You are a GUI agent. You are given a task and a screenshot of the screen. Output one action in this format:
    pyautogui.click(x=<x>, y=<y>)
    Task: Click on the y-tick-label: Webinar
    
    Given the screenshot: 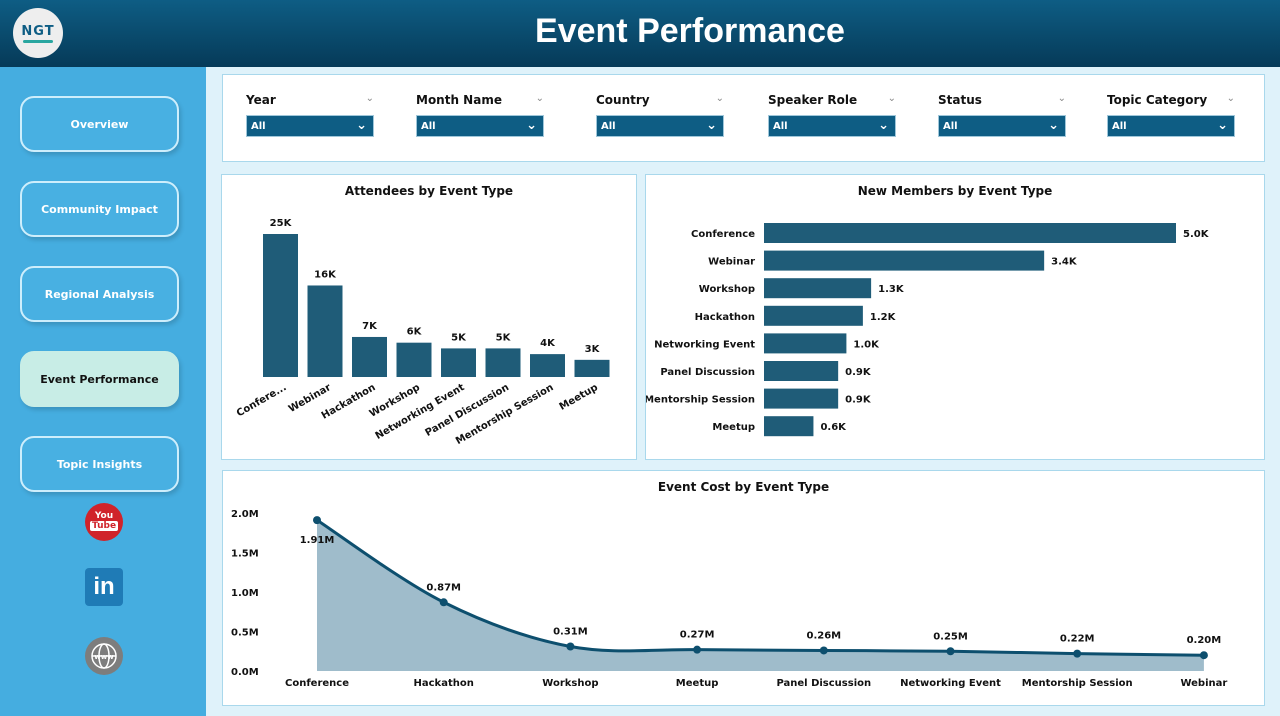 What is the action you would take?
    pyautogui.click(x=731, y=262)
    